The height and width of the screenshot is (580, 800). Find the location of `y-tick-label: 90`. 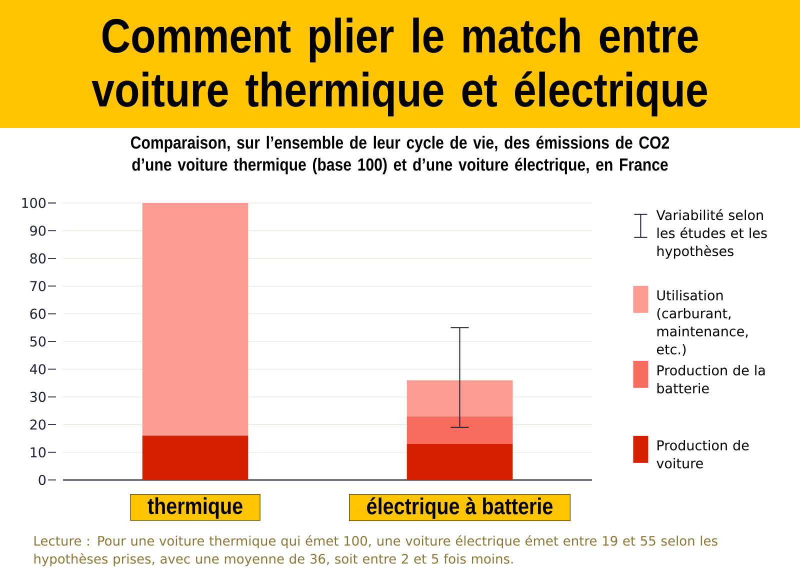

y-tick-label: 90 is located at coordinates (38, 231).